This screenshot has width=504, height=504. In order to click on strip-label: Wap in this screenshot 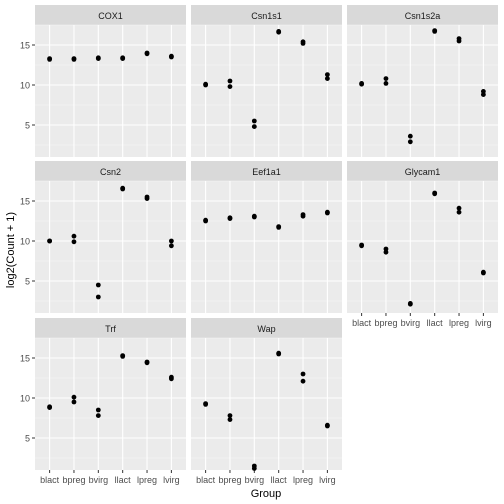, I will do `click(266, 329)`.